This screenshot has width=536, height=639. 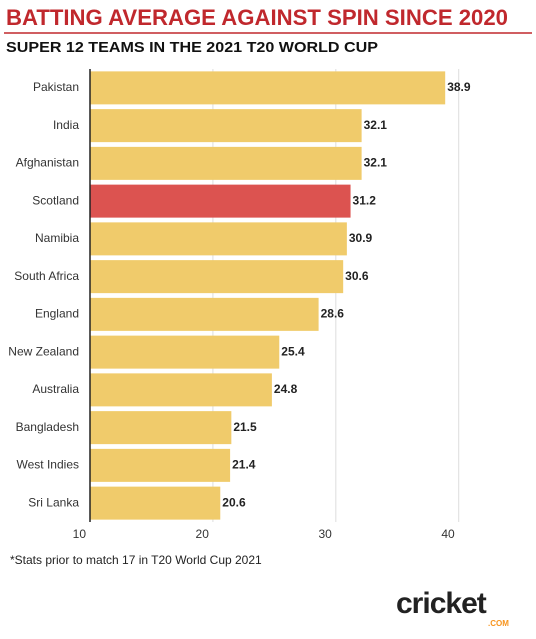 What do you see at coordinates (498, 623) in the screenshot?
I see `logo-suffix: .COM` at bounding box center [498, 623].